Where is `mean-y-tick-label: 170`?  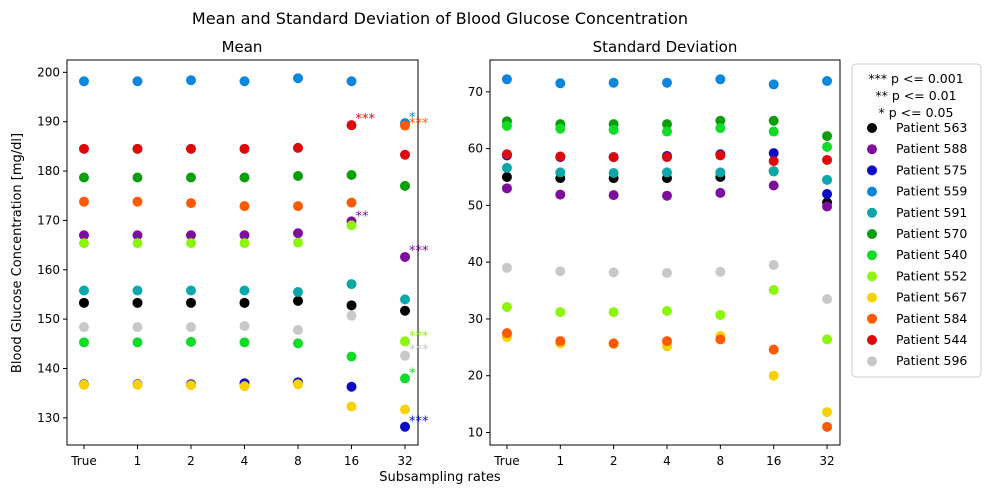
mean-y-tick-label: 170 is located at coordinates (48, 220).